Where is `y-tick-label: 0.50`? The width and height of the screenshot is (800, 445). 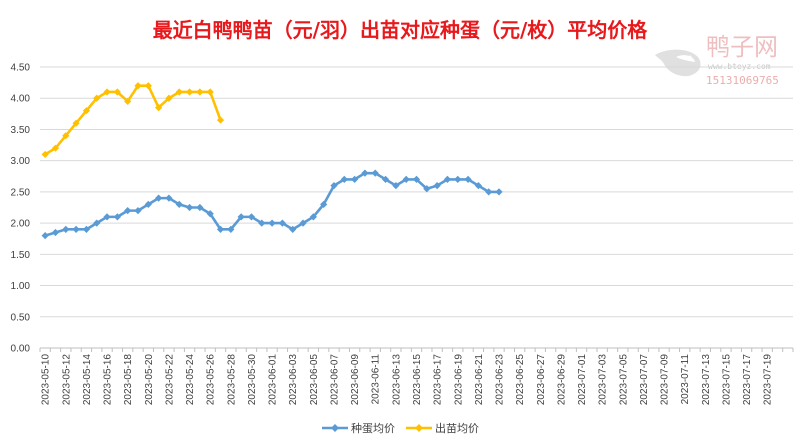 y-tick-label: 0.50 is located at coordinates (21, 317).